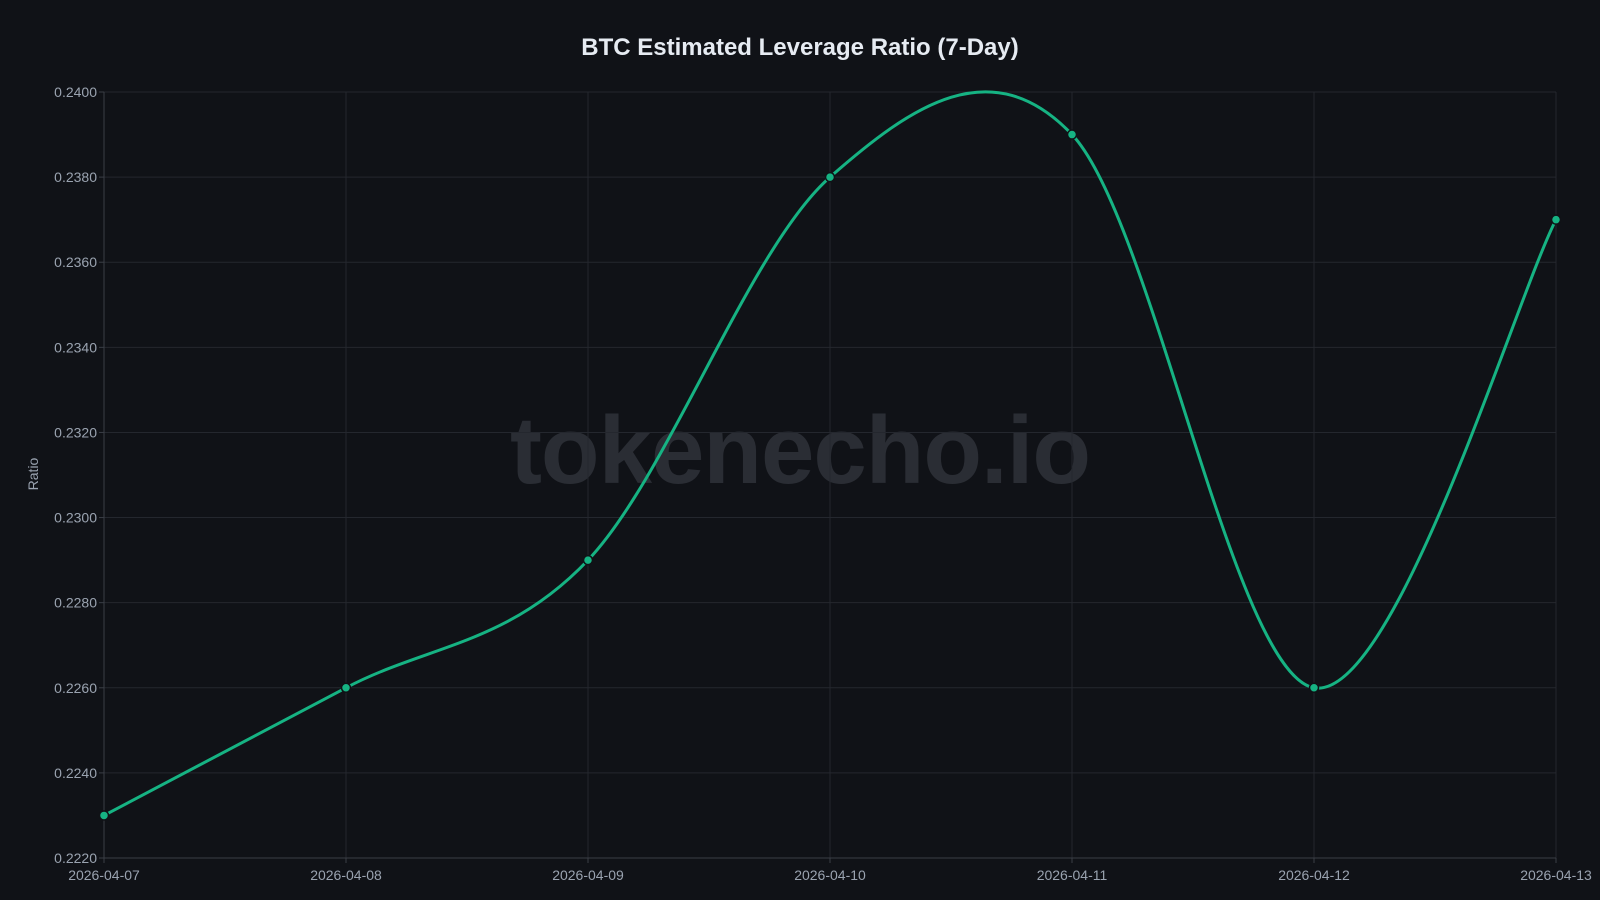 This screenshot has height=900, width=1600. I want to click on y-tick-label: 0.2340, so click(75, 347).